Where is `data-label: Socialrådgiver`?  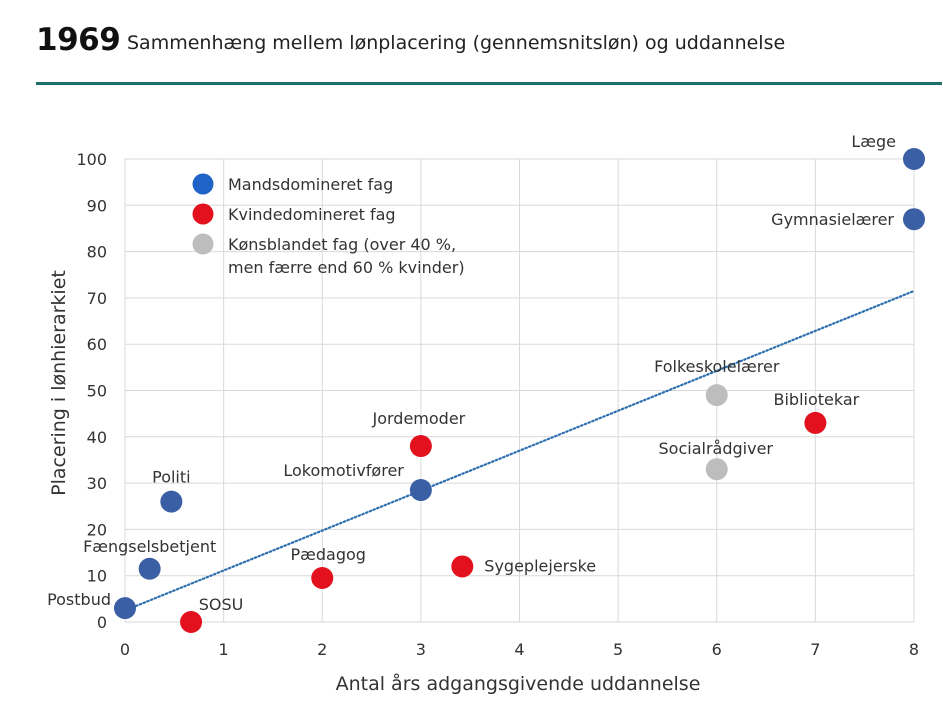 data-label: Socialrådgiver is located at coordinates (716, 448).